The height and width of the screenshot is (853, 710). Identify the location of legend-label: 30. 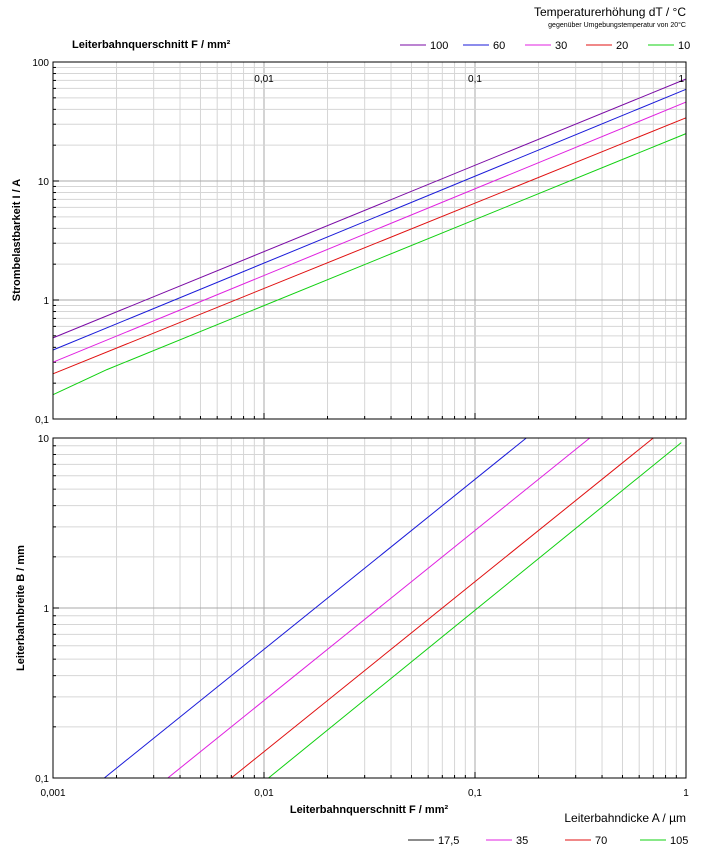
(561, 46).